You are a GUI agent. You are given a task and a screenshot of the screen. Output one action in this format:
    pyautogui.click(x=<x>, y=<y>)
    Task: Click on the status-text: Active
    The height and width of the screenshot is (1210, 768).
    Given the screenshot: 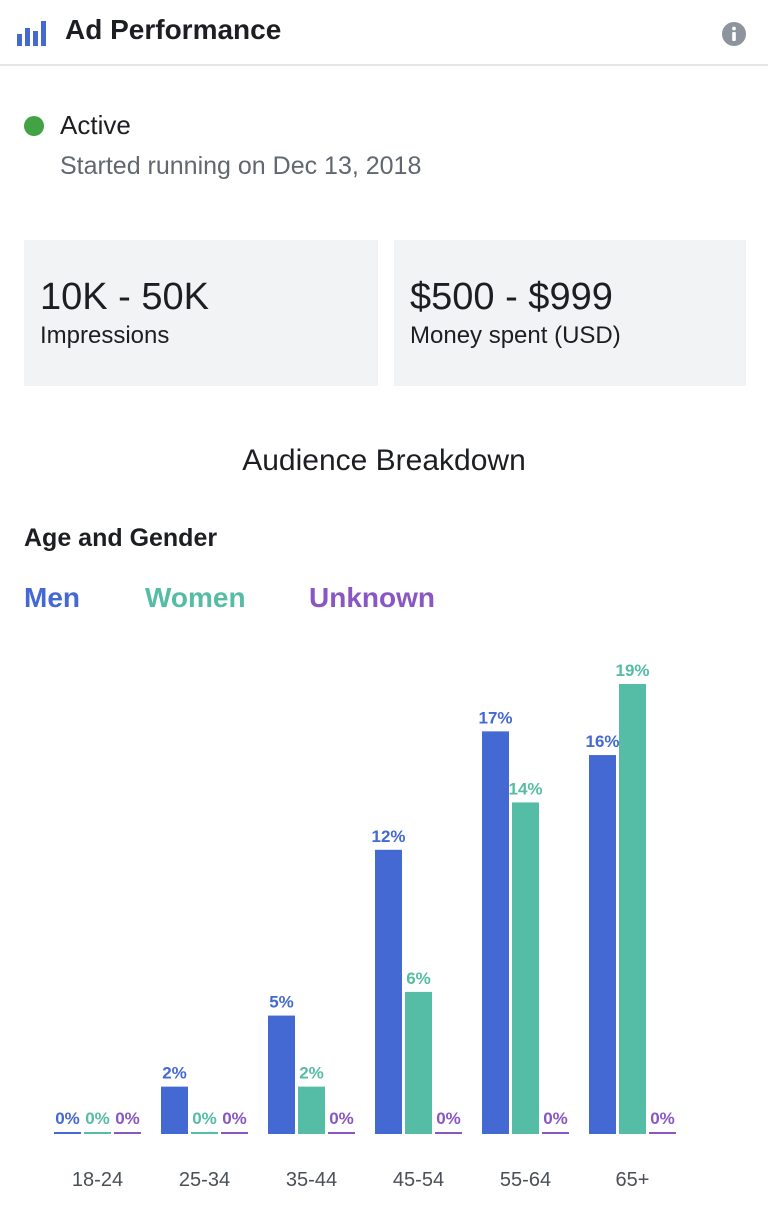 What is the action you would take?
    pyautogui.click(x=95, y=125)
    